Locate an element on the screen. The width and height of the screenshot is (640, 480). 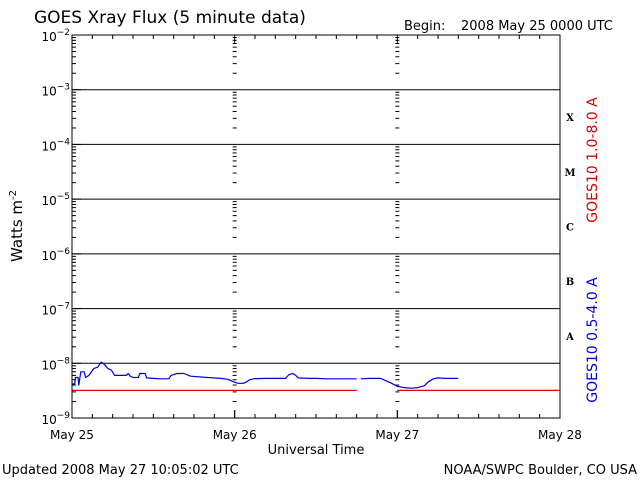
svg-text: Watts m-2 is located at coordinates (17, 226).